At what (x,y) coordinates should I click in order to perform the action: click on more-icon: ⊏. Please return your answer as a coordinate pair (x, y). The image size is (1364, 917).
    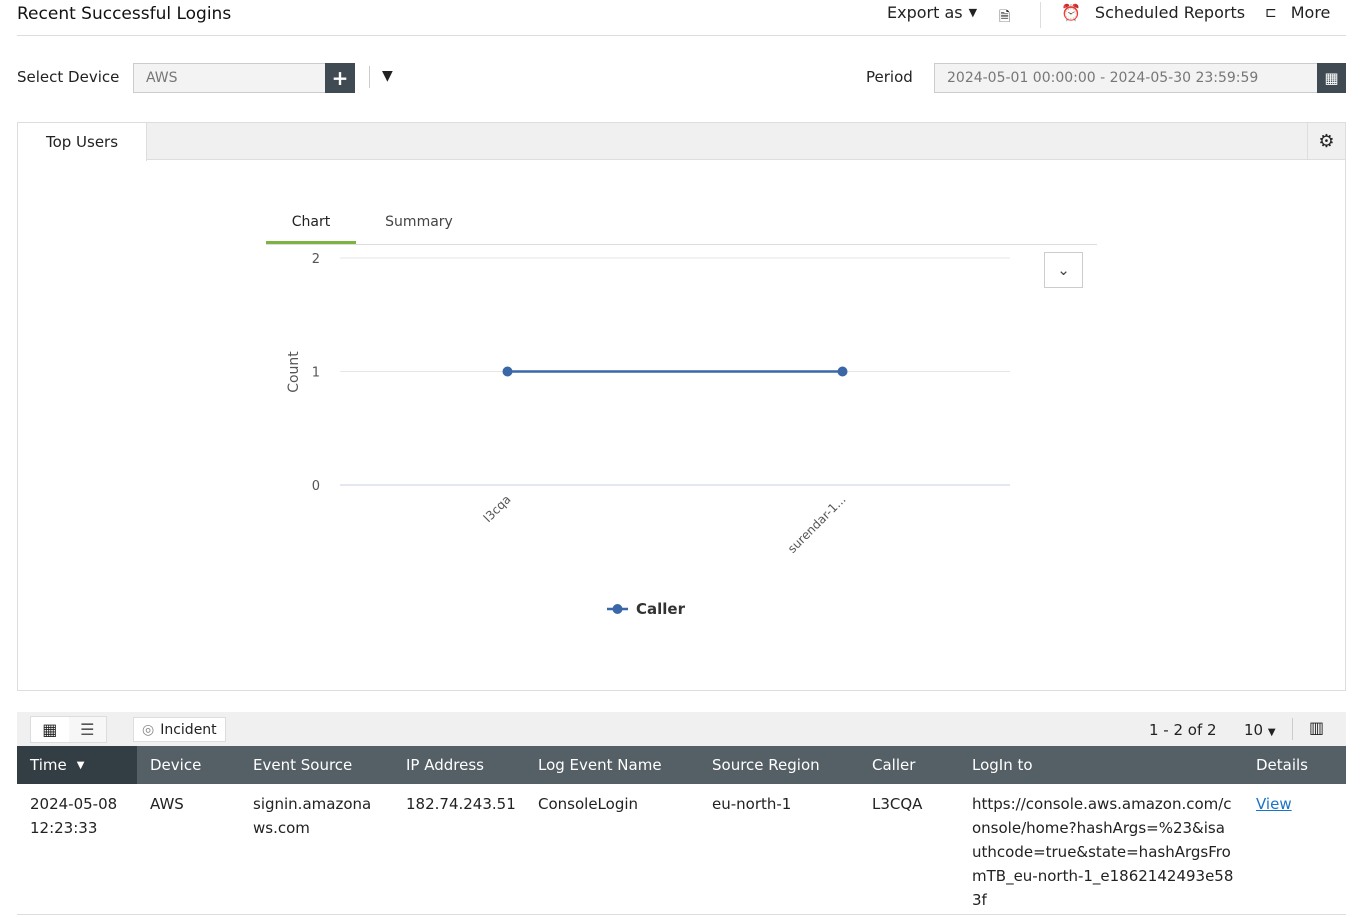
    Looking at the image, I should click on (1271, 12).